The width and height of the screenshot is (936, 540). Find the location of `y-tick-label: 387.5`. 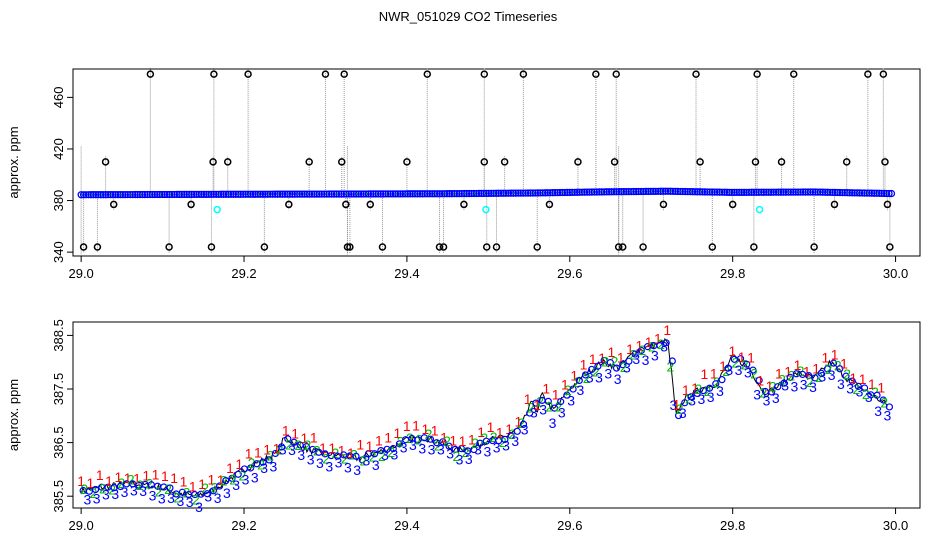

y-tick-label: 387.5 is located at coordinates (58, 389).